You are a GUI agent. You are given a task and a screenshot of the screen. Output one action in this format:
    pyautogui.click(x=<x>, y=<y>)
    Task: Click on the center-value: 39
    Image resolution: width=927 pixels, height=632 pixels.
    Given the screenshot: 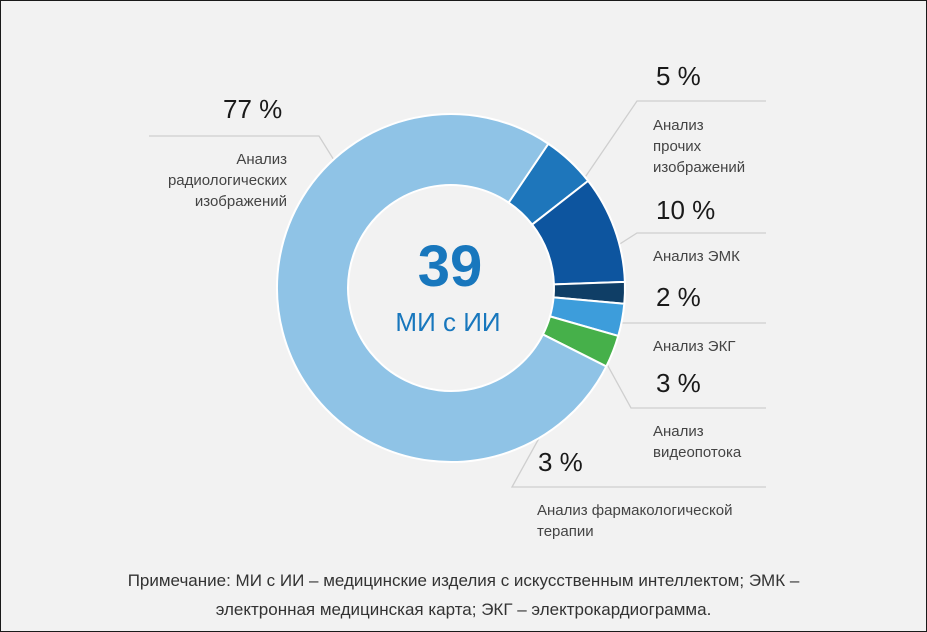 What is the action you would take?
    pyautogui.click(x=450, y=266)
    